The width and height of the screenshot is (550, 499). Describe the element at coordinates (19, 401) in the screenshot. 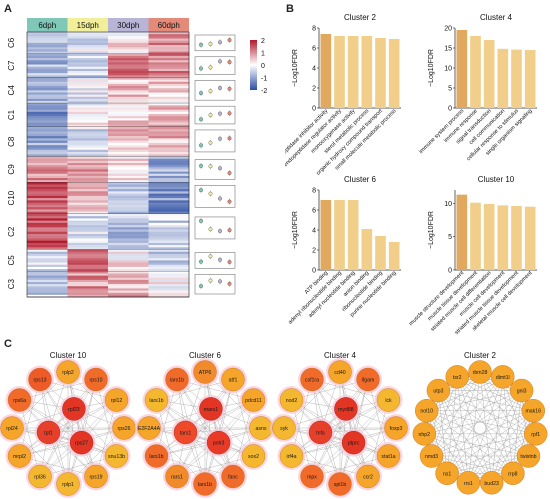

I see `node-label: rps6a` at that location.